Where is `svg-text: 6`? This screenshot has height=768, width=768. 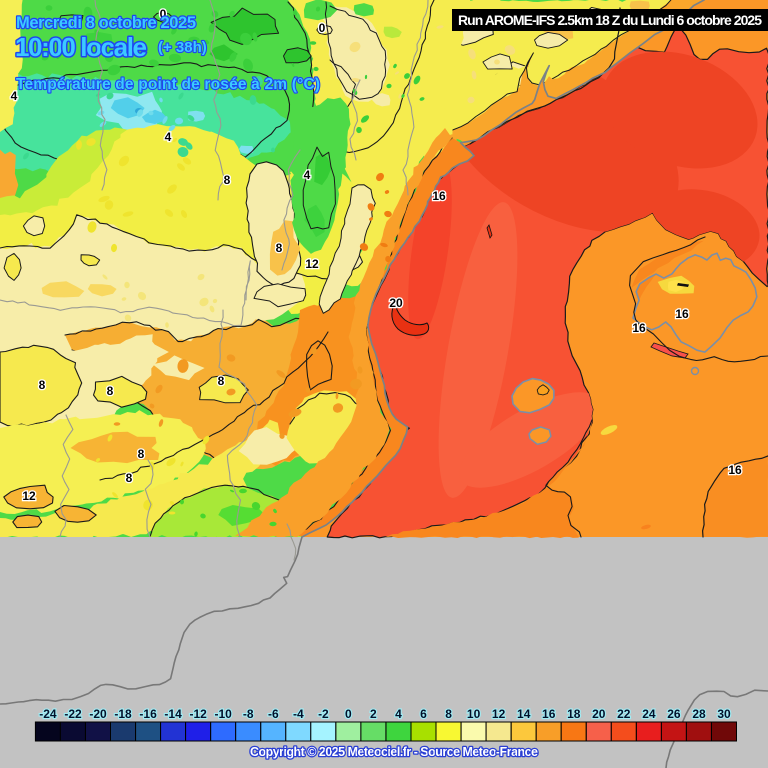
svg-text: 6 is located at coordinates (423, 714).